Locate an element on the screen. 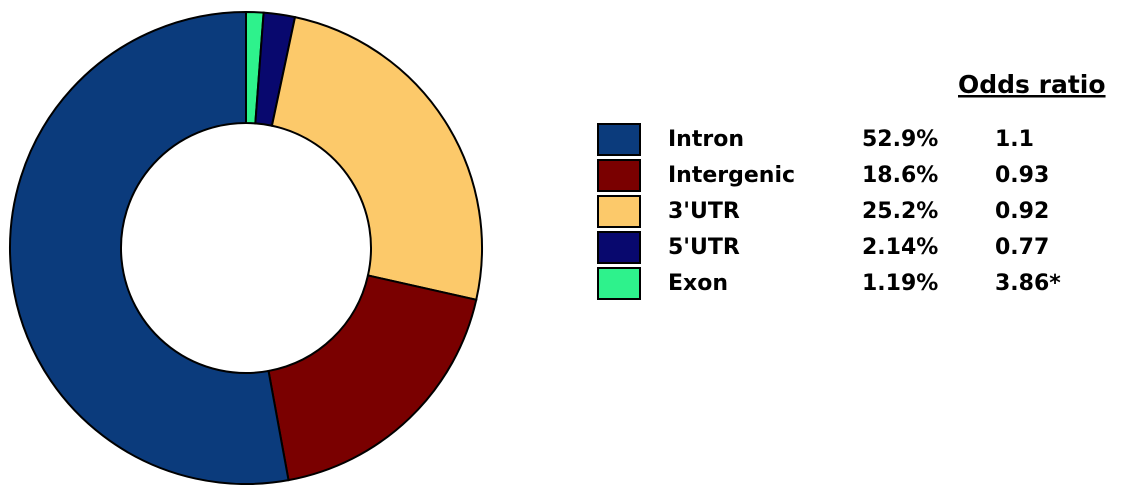 The width and height of the screenshot is (1148, 485). odds-ratio: 0.77 is located at coordinates (1022, 247).